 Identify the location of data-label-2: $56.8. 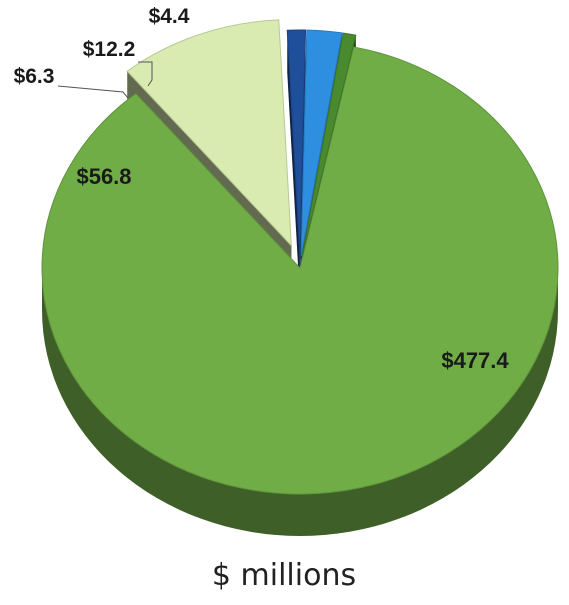
(103, 176).